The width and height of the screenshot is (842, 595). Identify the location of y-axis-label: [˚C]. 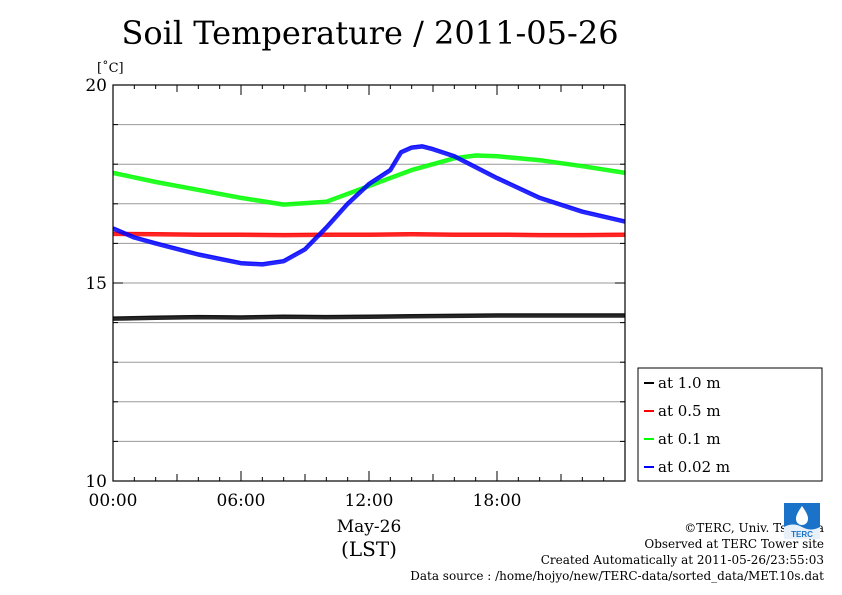
(110, 68).